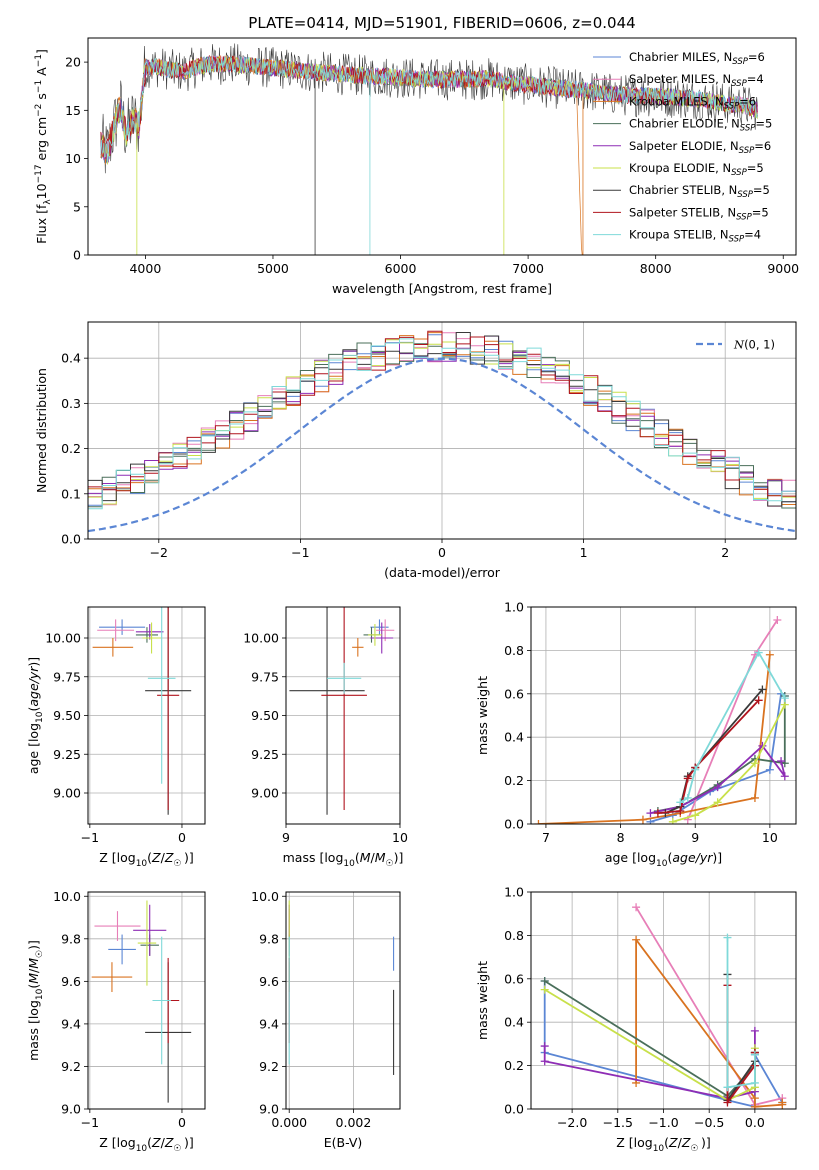 Image resolution: width=819 pixels, height=1170 pixels. I want to click on y-axis-label: Flux [fλ10−17 erg cm−2 s−1 A−1], so click(43, 146).